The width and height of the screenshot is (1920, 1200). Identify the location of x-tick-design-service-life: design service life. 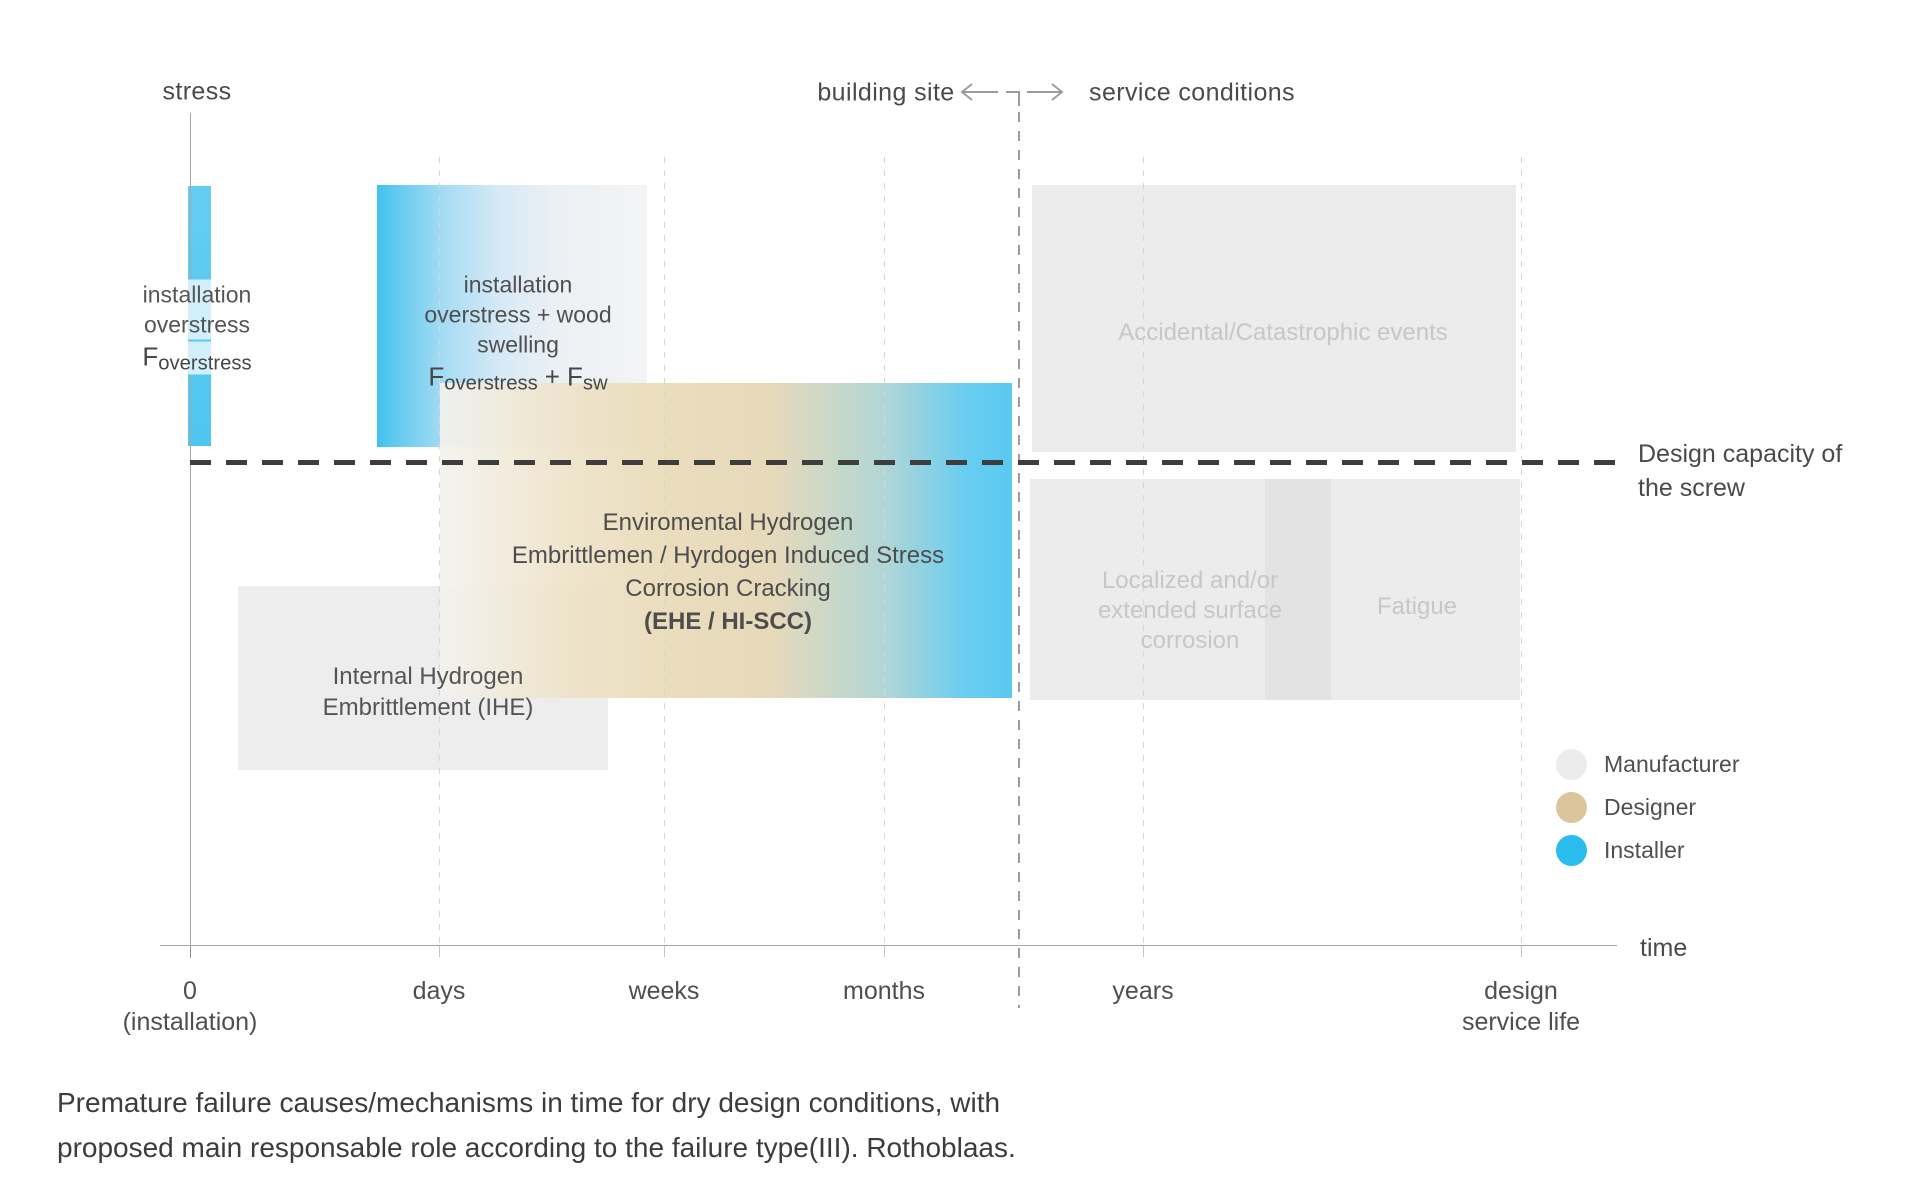
(1521, 1006).